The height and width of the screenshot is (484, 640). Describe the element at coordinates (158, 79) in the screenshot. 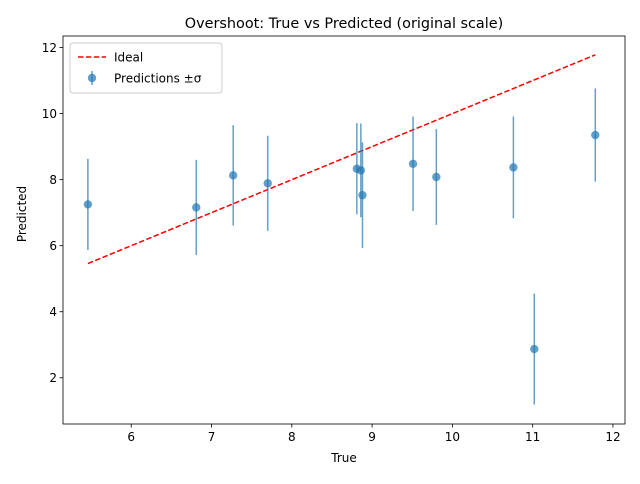

I see `legend-predictions-label: Predictions ±σ` at that location.